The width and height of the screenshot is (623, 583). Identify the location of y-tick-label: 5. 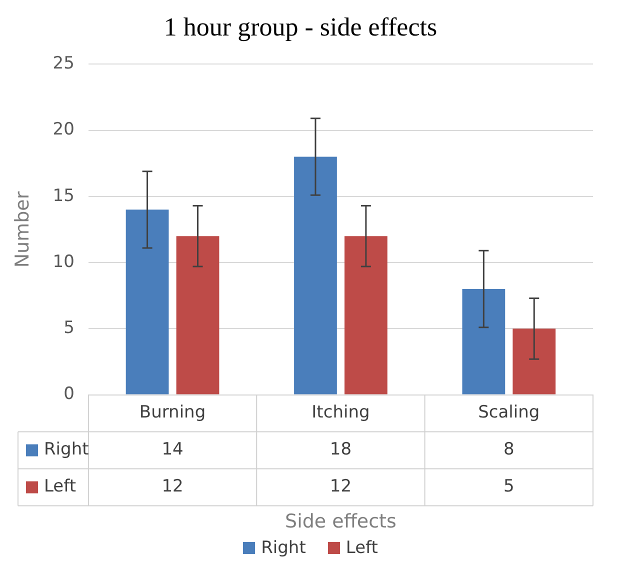
(69, 328).